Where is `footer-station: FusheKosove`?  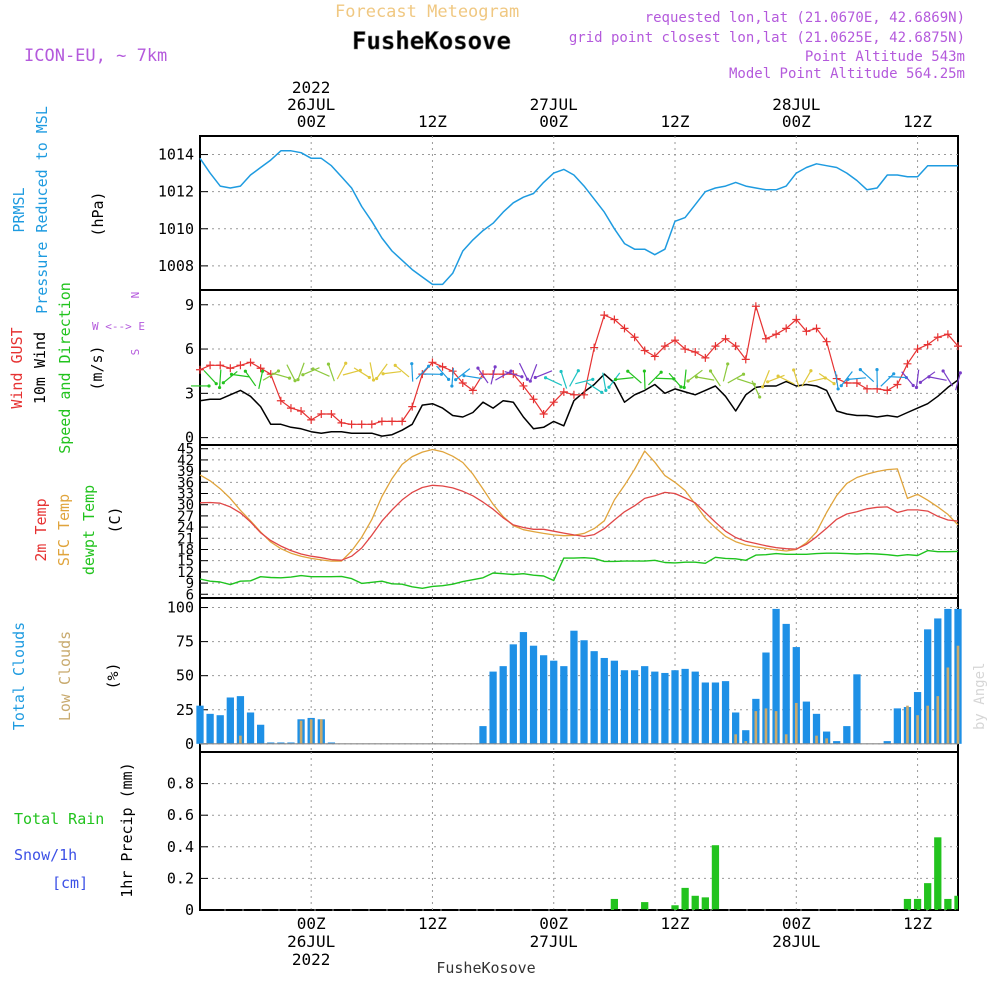
footer-station: FusheKosove is located at coordinates (485, 968).